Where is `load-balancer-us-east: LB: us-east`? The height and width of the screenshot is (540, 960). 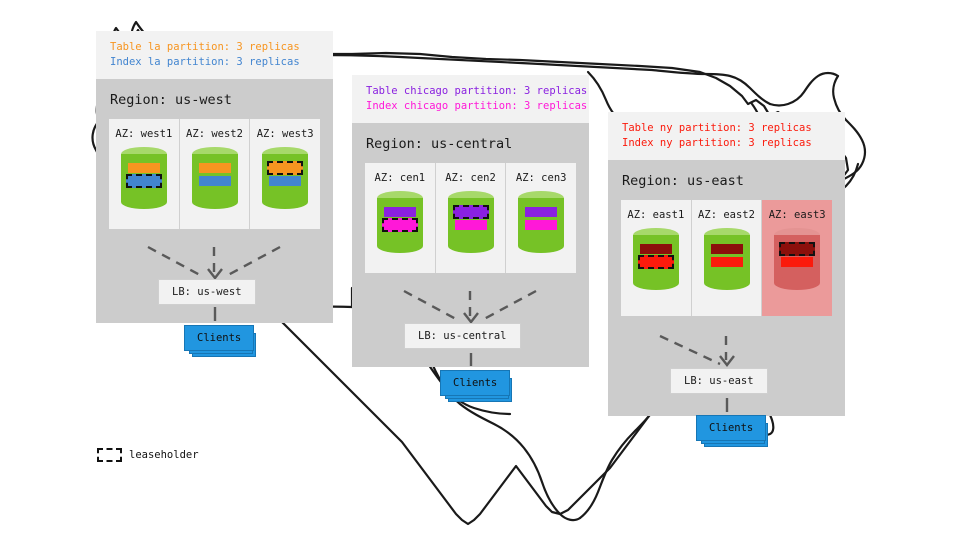
load-balancer-us-east: LB: us-east is located at coordinates (719, 381).